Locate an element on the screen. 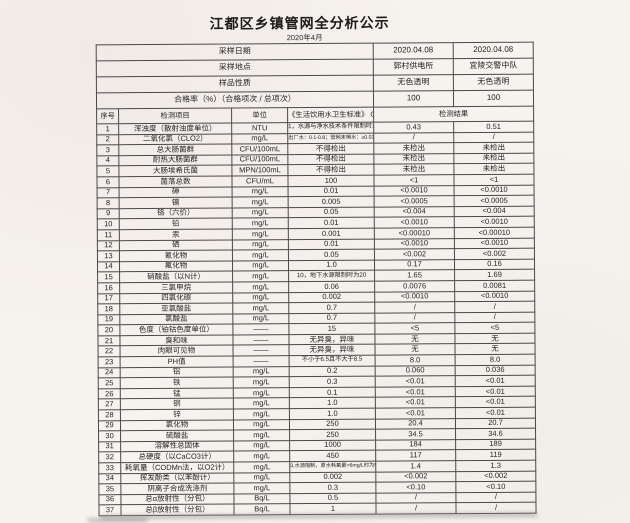 This screenshot has height=523, width=630. cell-standard: 出厂水：0.1-0.8；管网末梢水：≥0.02 is located at coordinates (330, 138).